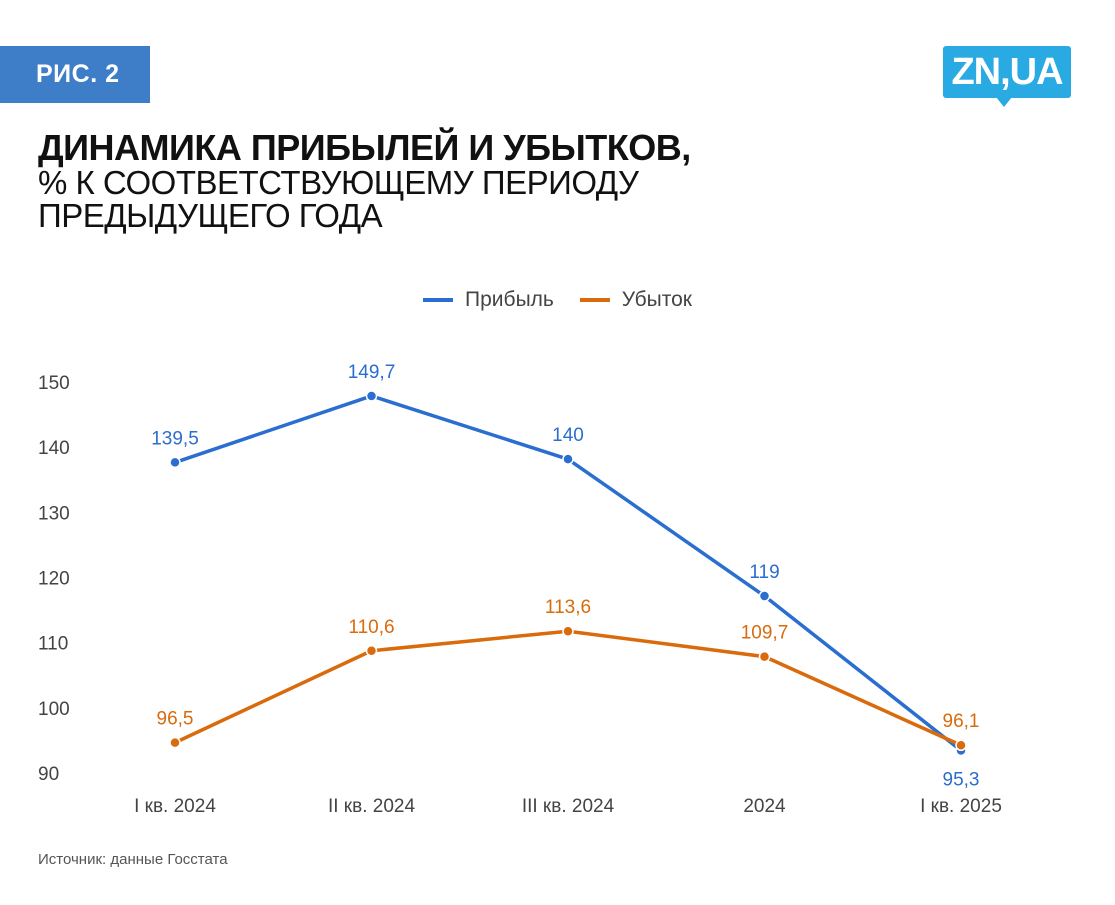  I want to click on y-tick-label: 130, so click(54, 513).